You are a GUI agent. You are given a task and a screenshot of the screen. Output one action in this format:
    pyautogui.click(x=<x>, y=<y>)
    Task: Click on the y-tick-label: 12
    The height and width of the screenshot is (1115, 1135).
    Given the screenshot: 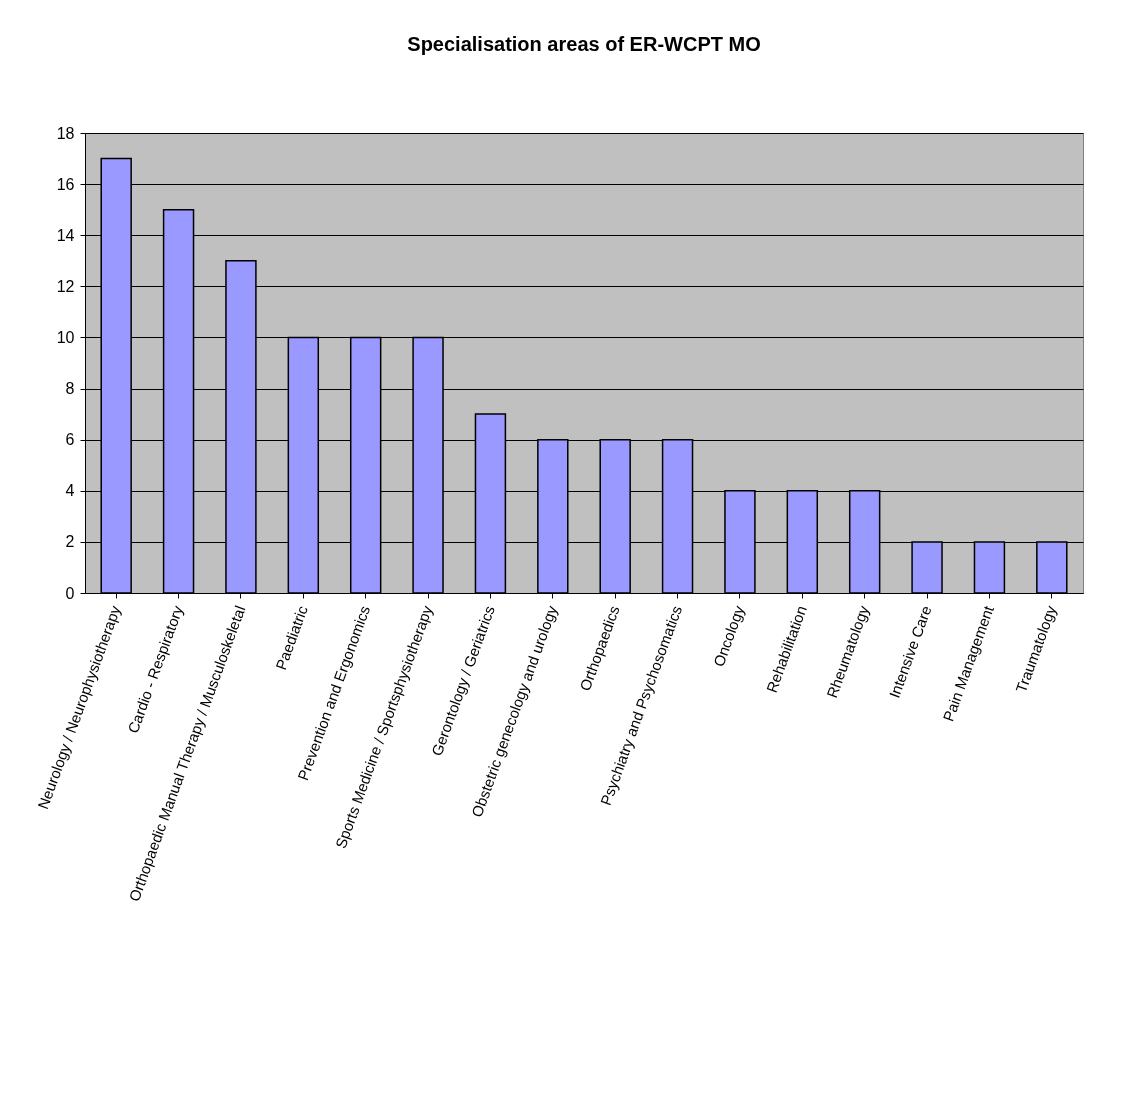 What is the action you would take?
    pyautogui.click(x=65, y=286)
    